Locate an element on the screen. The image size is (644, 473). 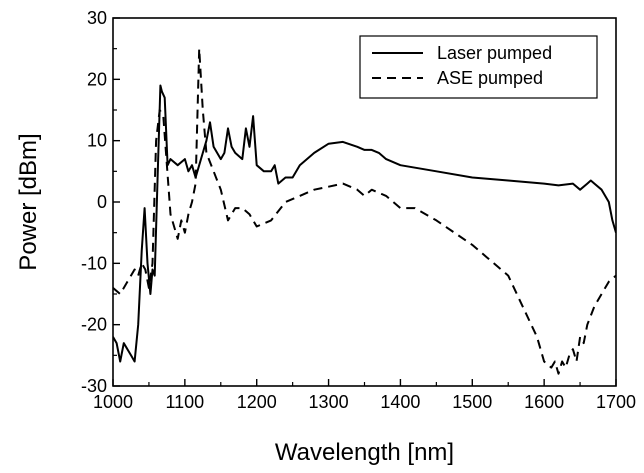
y-tick-label: 0 is located at coordinates (102, 202).